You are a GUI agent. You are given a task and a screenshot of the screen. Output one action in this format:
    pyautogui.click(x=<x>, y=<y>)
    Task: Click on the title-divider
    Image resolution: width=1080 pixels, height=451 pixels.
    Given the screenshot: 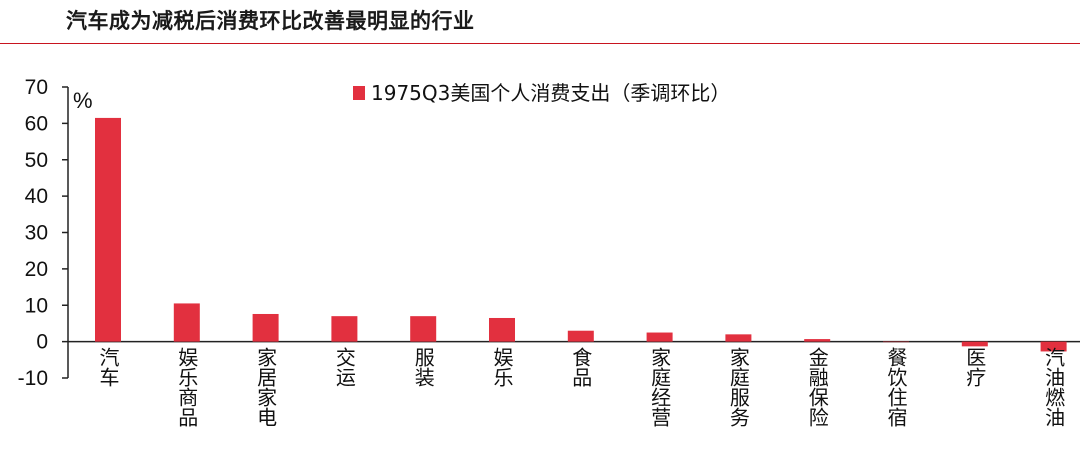 What is the action you would take?
    pyautogui.click(x=540, y=43)
    